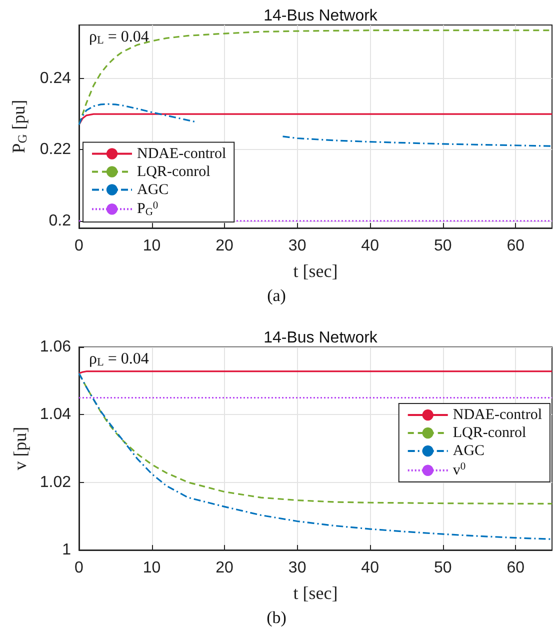 The height and width of the screenshot is (644, 553). Describe the element at coordinates (276, 295) in the screenshot. I see `text: (a)` at that location.